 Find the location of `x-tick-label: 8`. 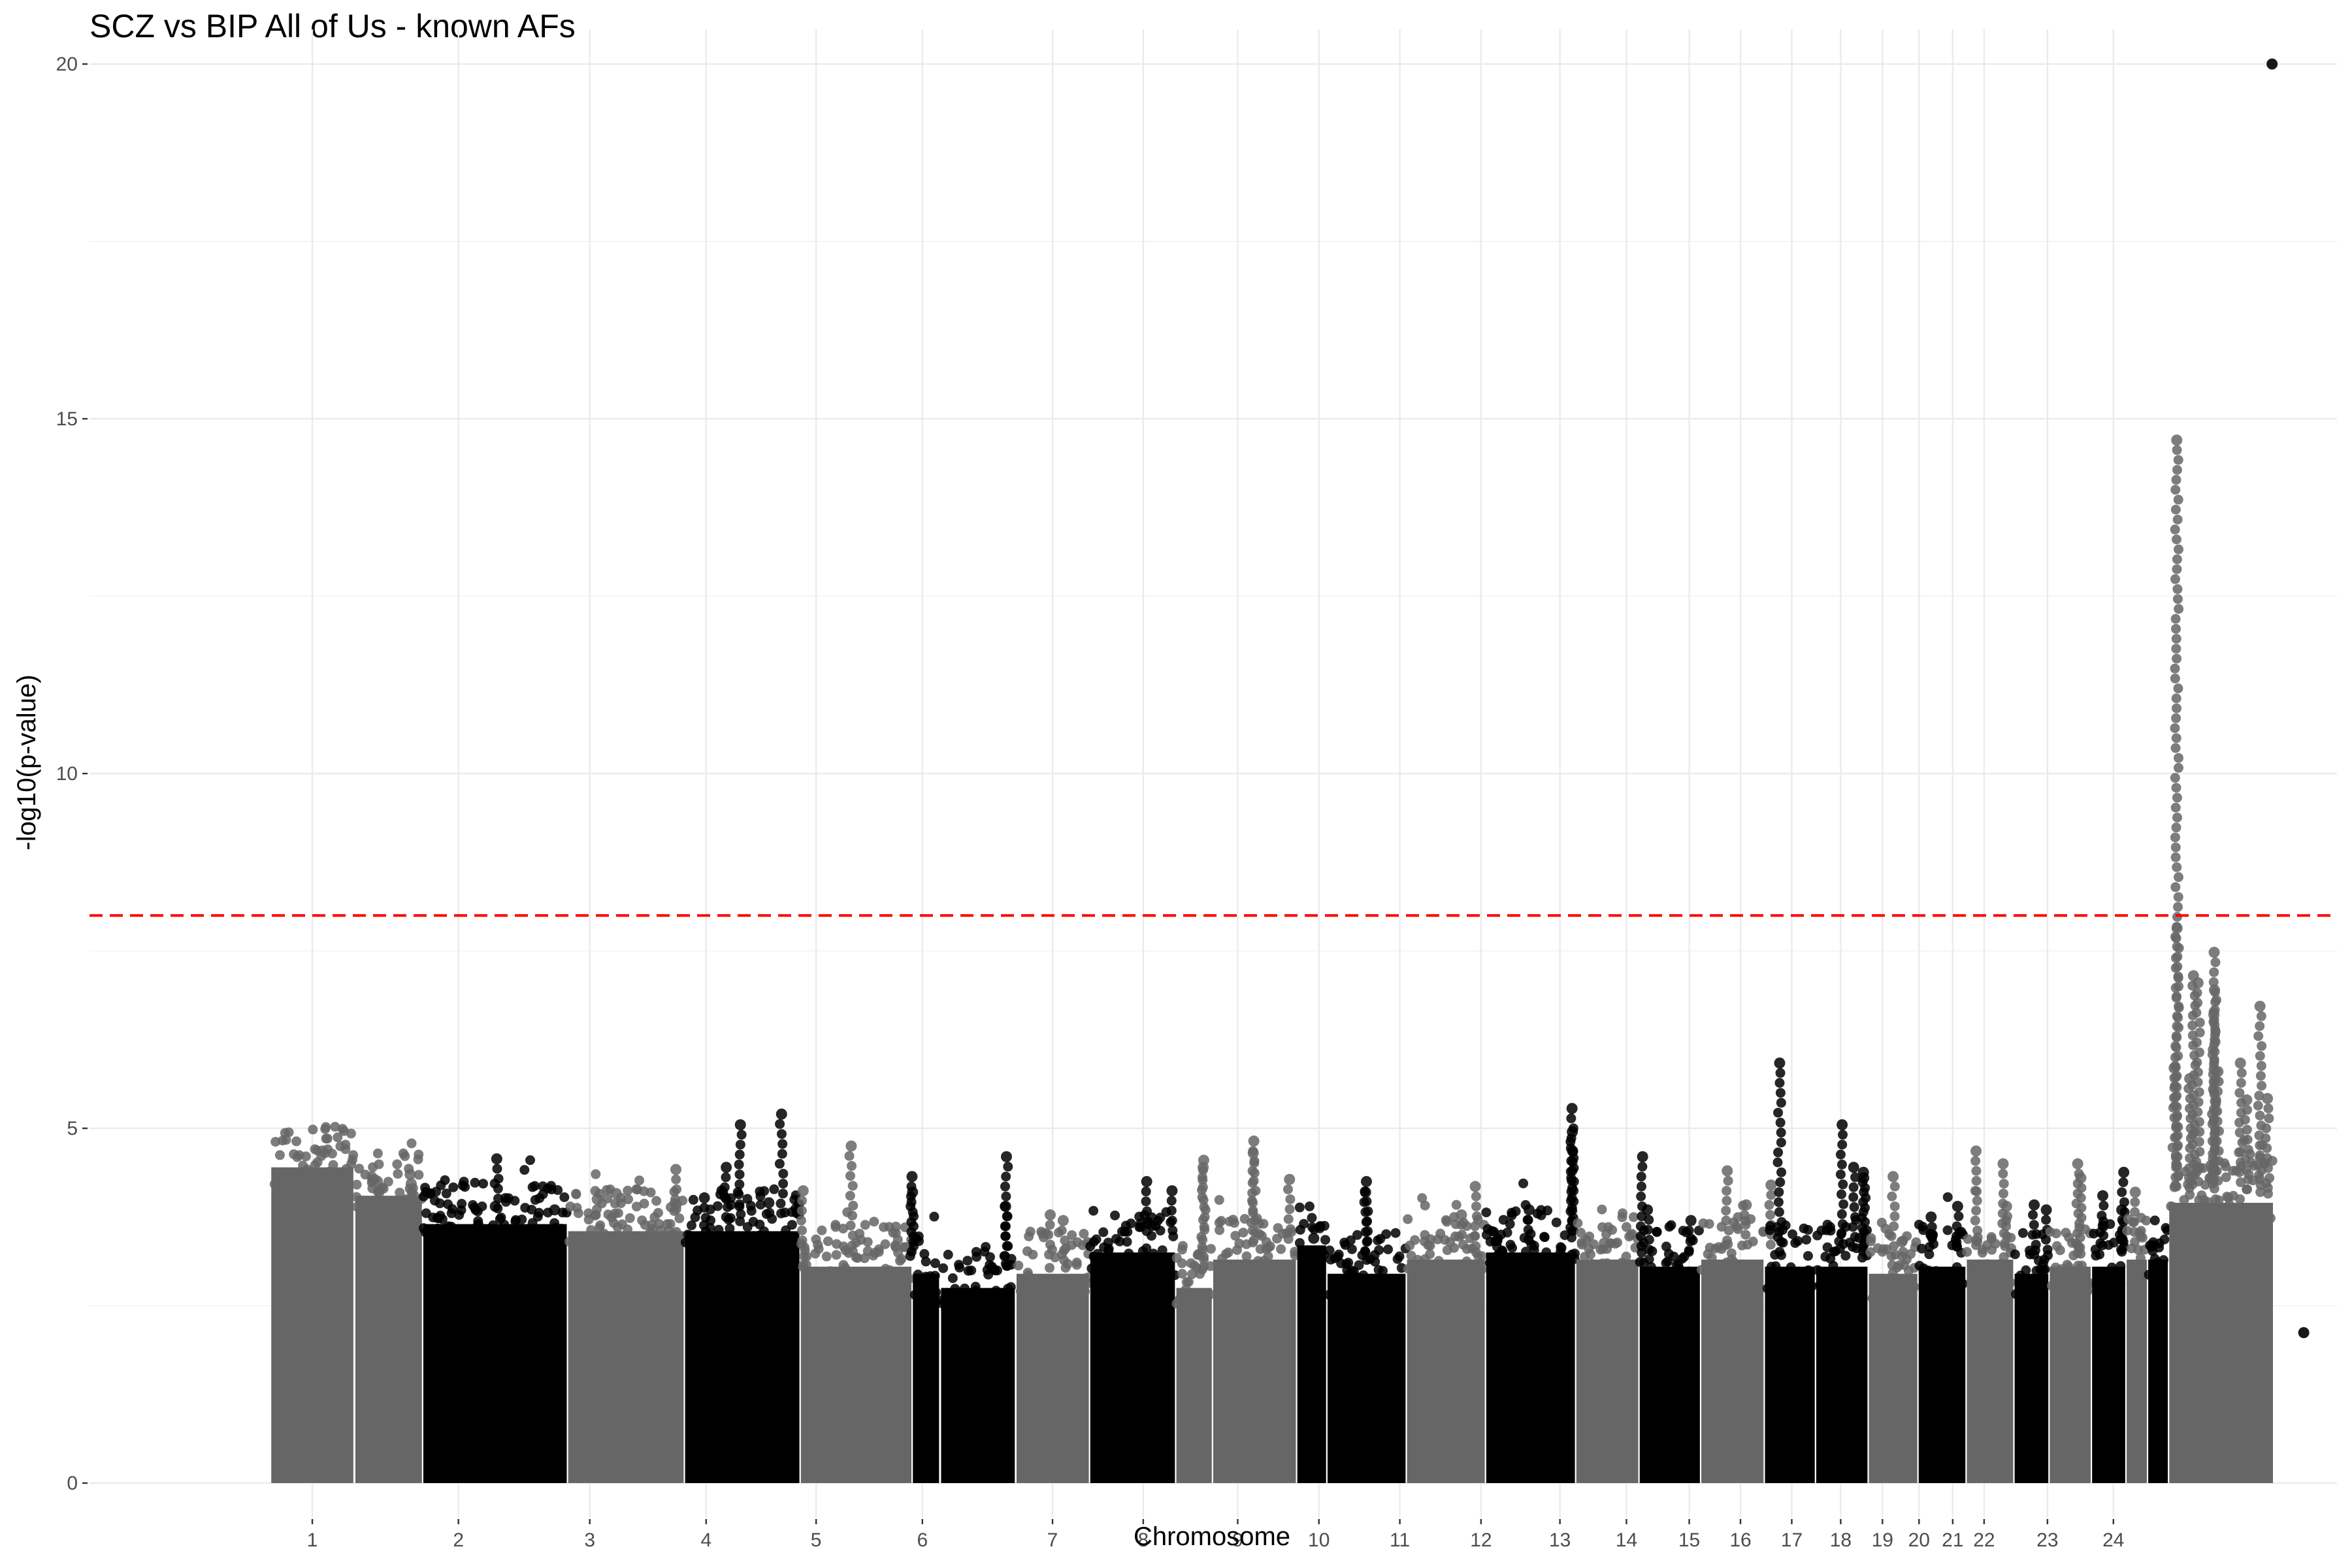

x-tick-label: 8 is located at coordinates (1143, 1540).